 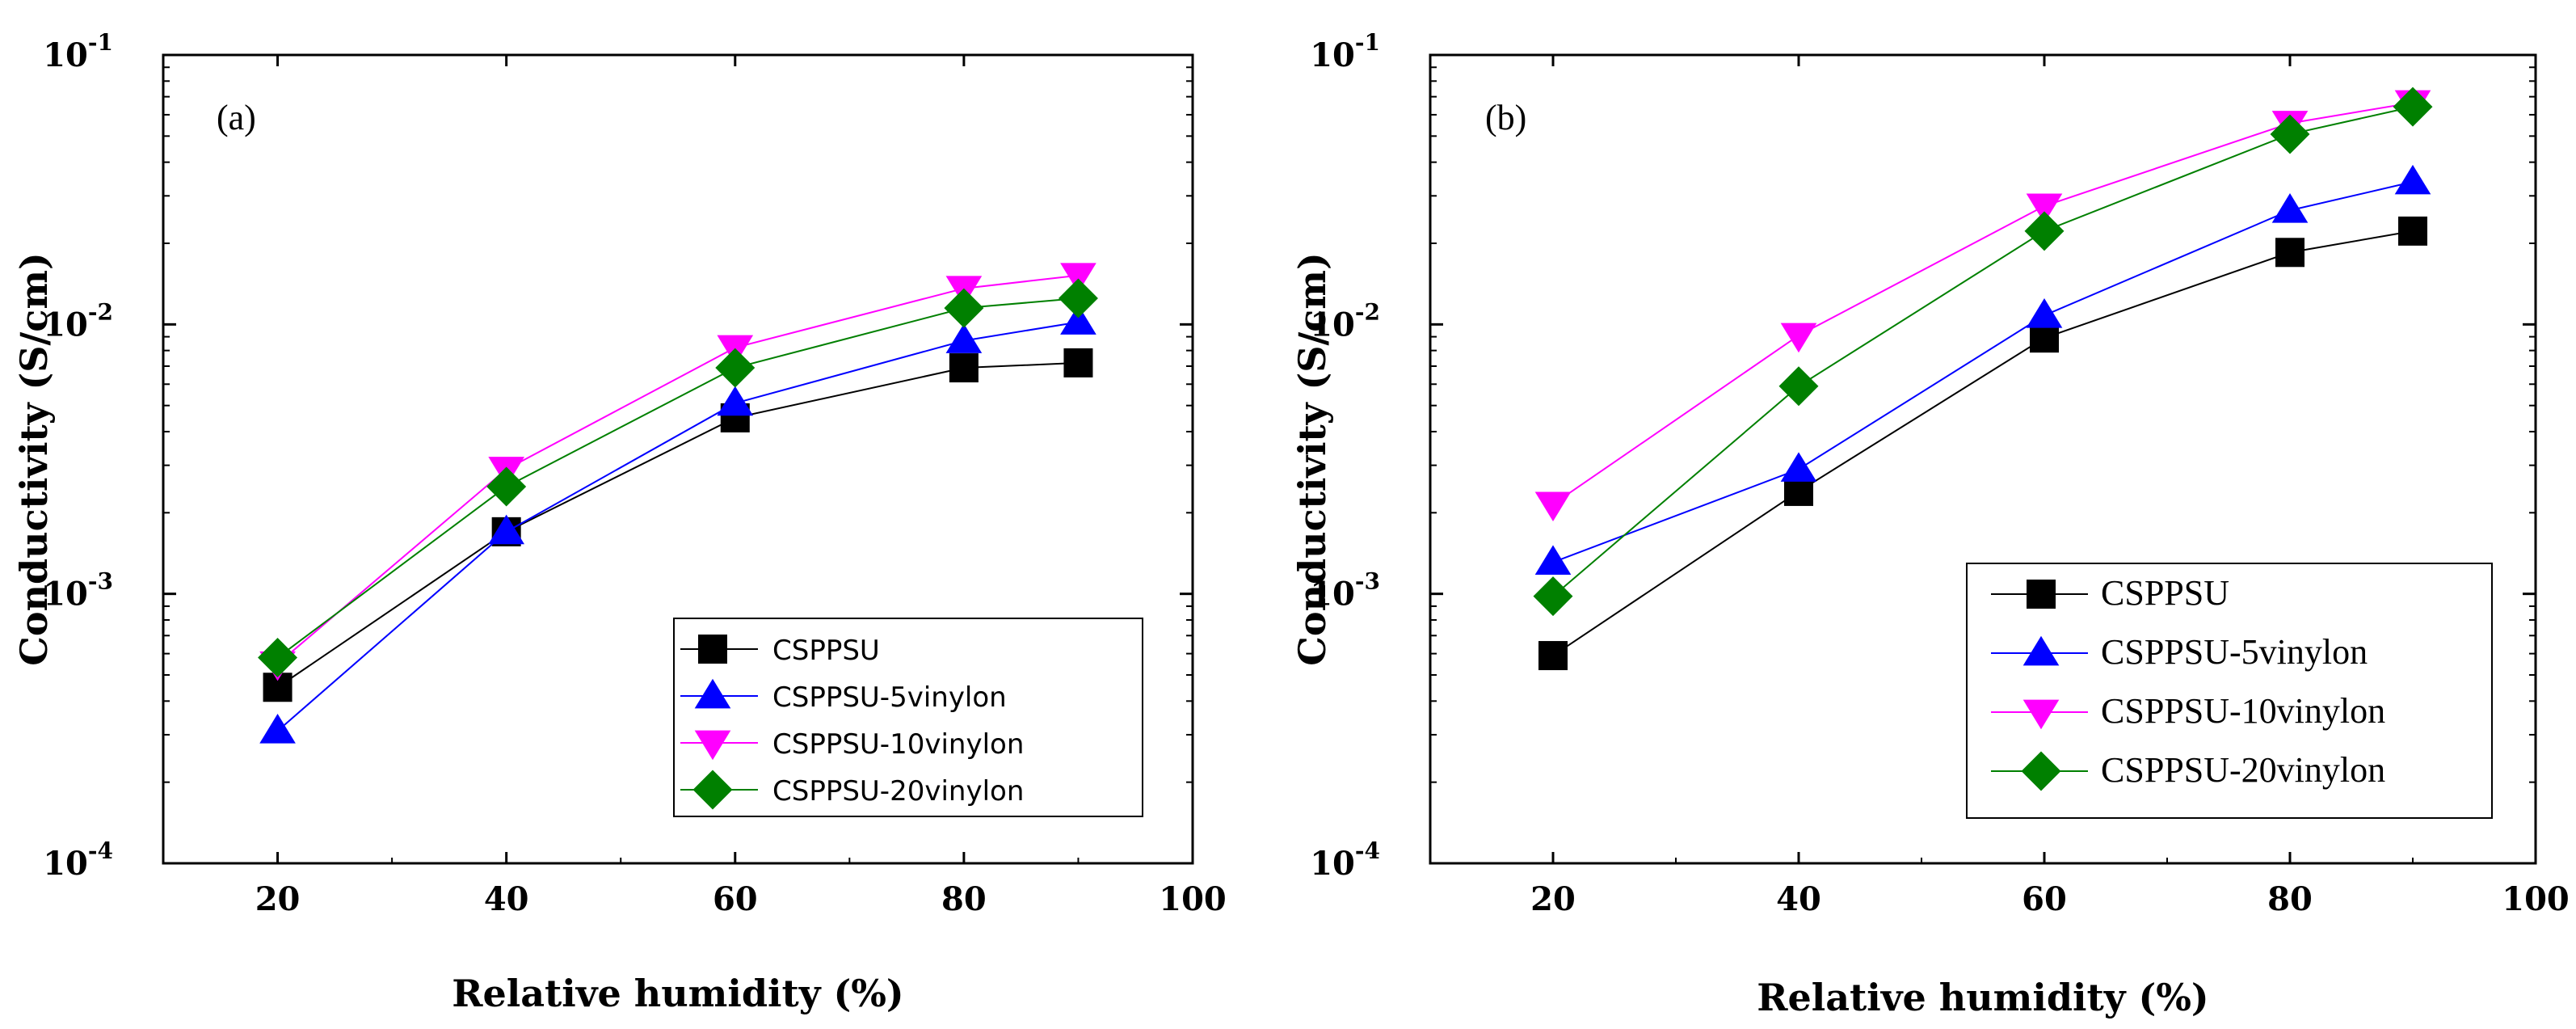 What do you see at coordinates (236, 117) in the screenshot?
I see `panel-label: (a)` at bounding box center [236, 117].